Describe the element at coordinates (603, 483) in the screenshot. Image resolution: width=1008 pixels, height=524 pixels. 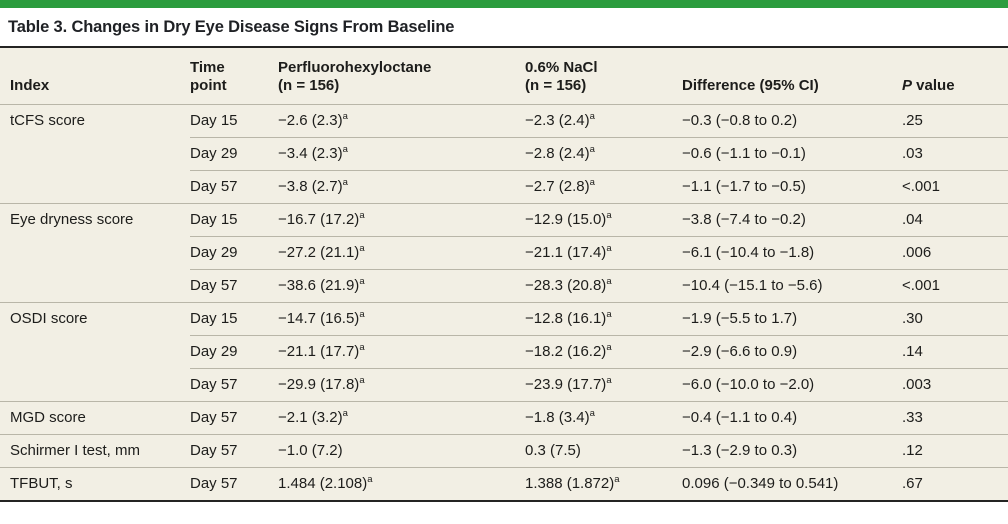
I see `cell-nacl: 1.388 (1.872)a` at that location.